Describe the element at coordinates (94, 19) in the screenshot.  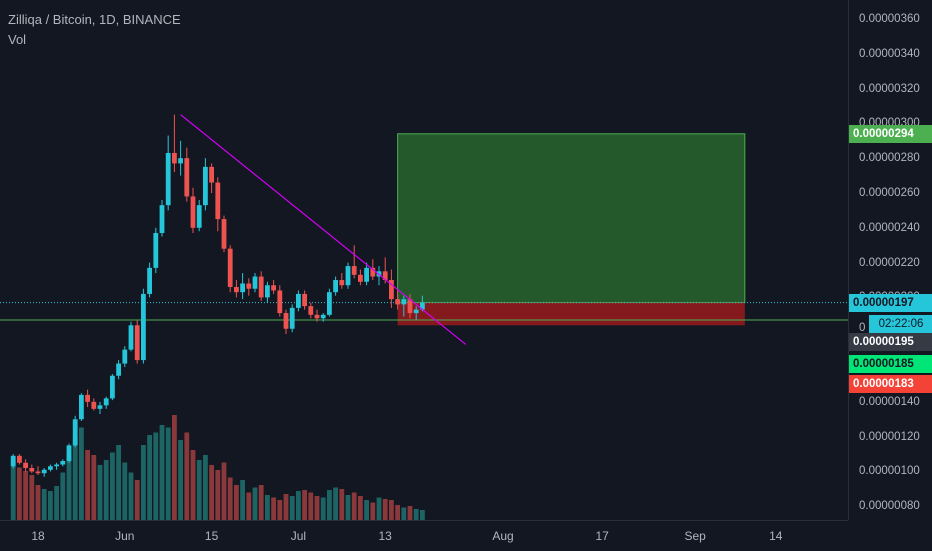
I see `symbol-title: Zilliqa / Bitcoin, 1D, BINANCE` at that location.